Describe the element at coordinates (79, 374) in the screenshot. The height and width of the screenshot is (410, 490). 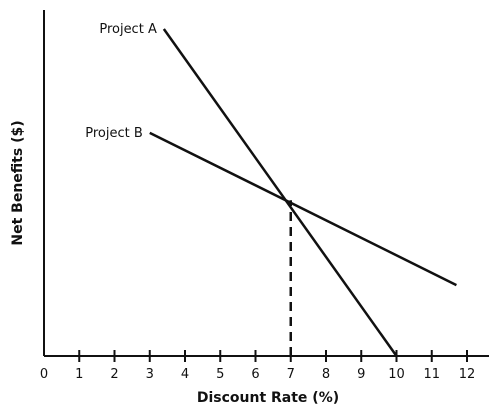
I see `x-tick-label-1: 1` at that location.